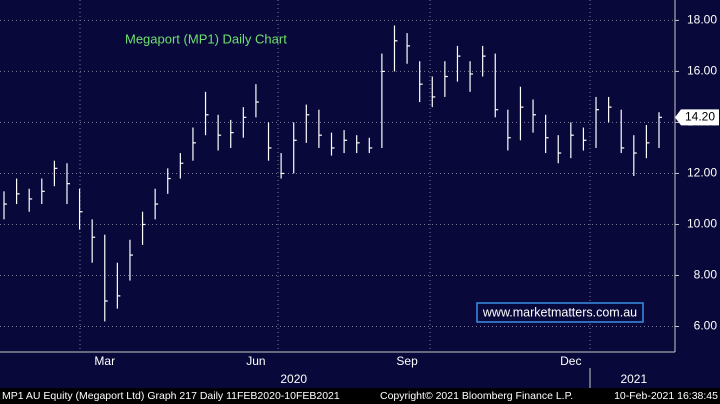  What do you see at coordinates (702, 173) in the screenshot?
I see `y-tick-label: 12.00` at bounding box center [702, 173].